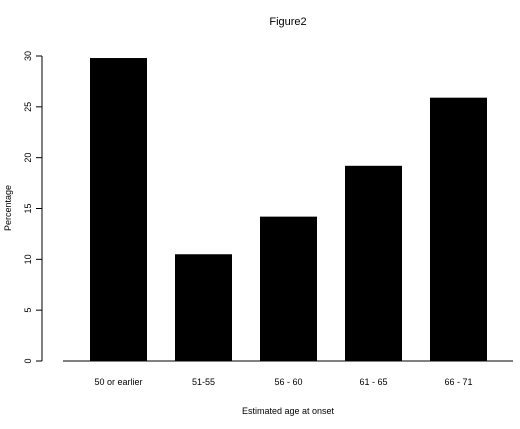 This screenshot has height=429, width=520. I want to click on y-tick-label: 15, so click(28, 208).